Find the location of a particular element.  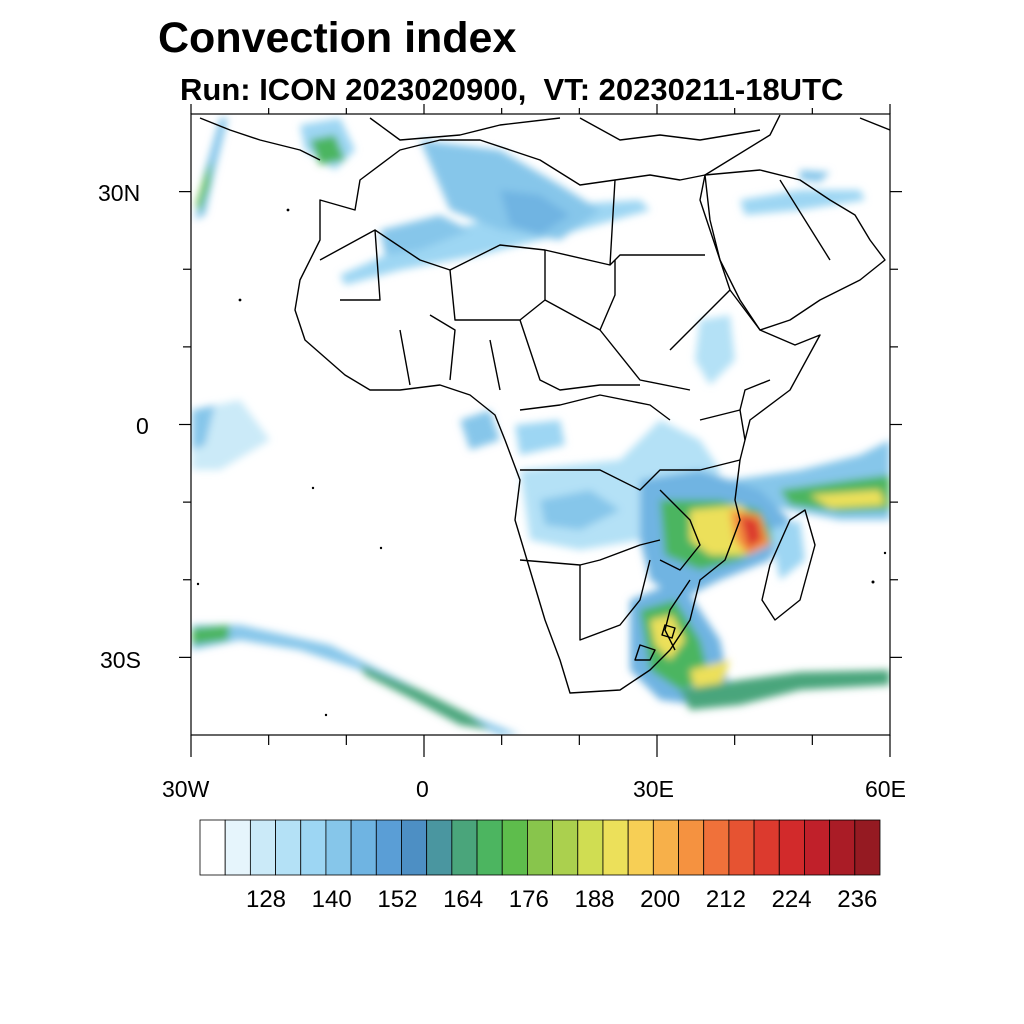

map-title: Convection index is located at coordinates (337, 38).